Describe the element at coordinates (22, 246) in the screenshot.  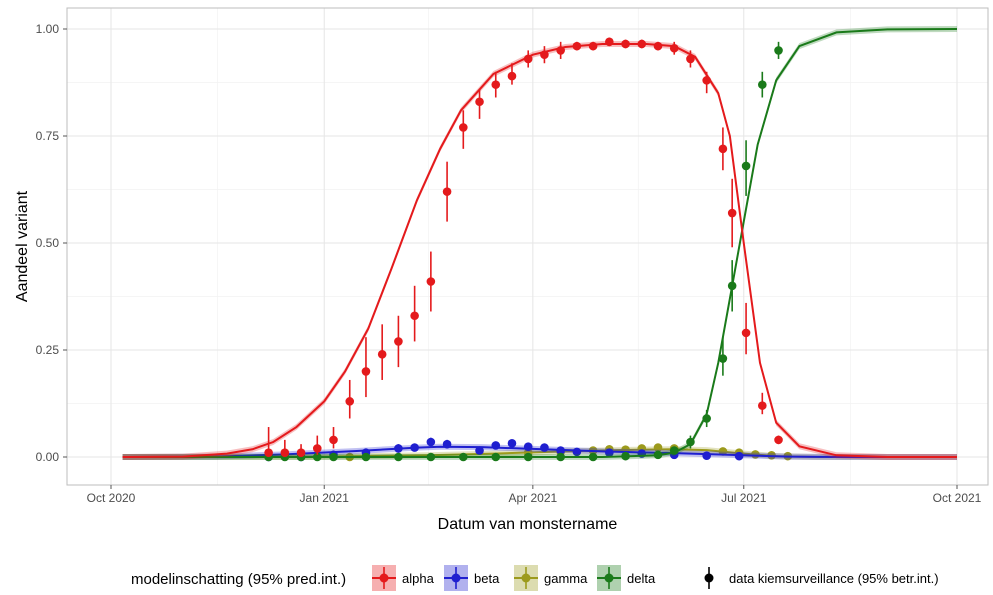
I see `y-axis-title: Aandeel variant` at that location.